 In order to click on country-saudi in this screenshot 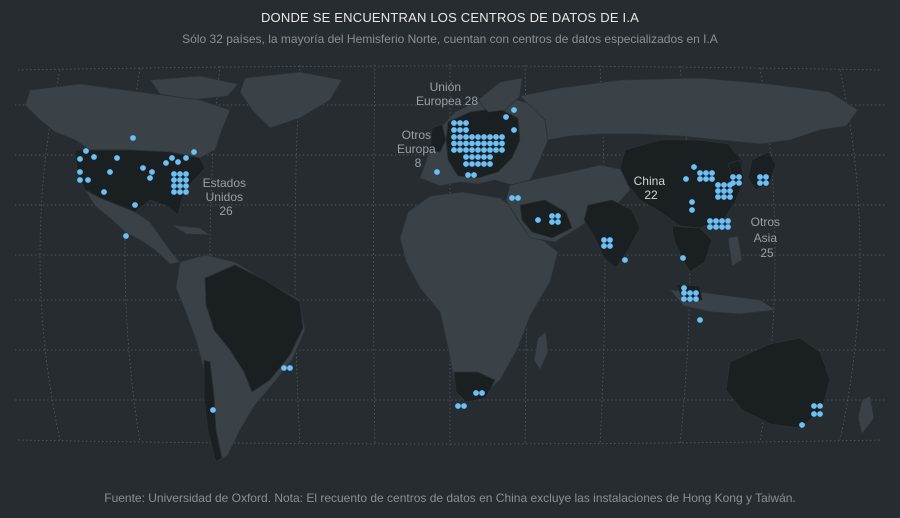, I will do `click(546, 219)`.